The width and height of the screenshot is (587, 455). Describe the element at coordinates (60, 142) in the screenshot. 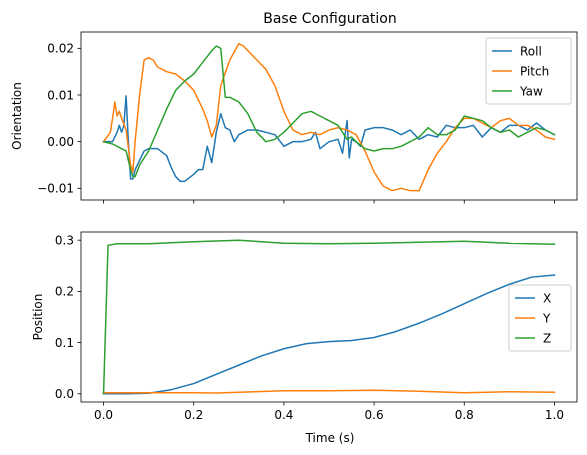

I see `orientation-y-tick-label: 0.00` at that location.